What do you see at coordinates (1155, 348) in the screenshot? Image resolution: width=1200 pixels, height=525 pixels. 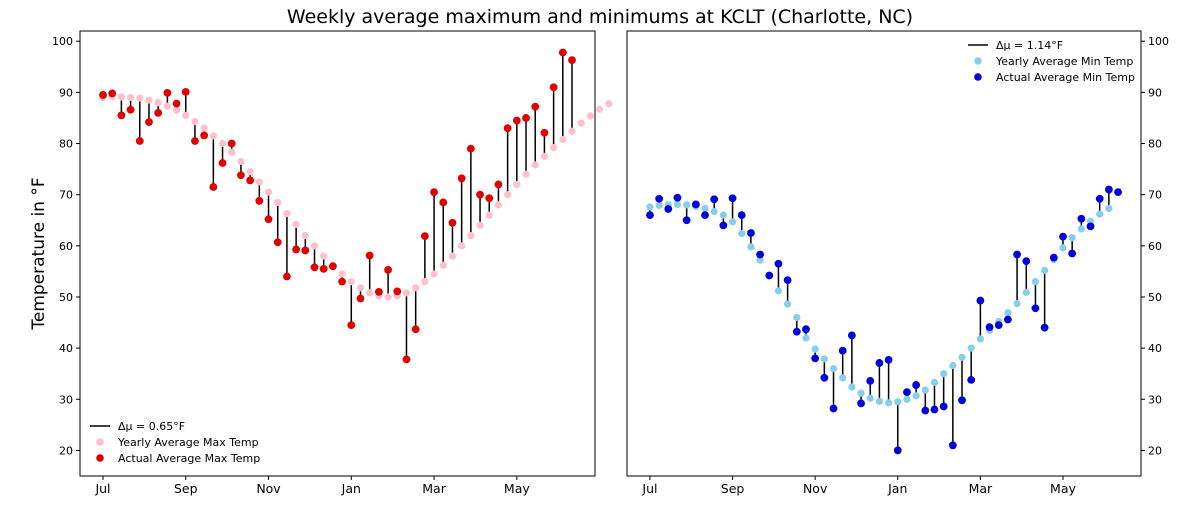 I see `y-tick-label: 40` at bounding box center [1155, 348].